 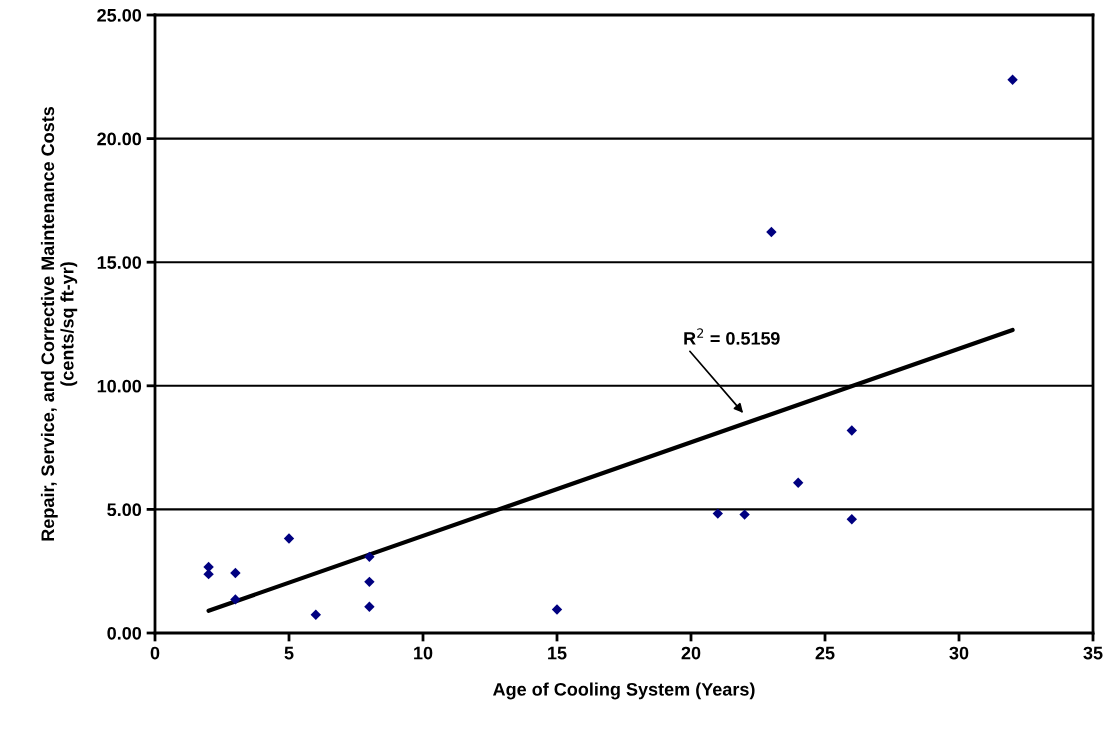 What do you see at coordinates (1093, 653) in the screenshot?
I see `x-tick-label: 35` at bounding box center [1093, 653].